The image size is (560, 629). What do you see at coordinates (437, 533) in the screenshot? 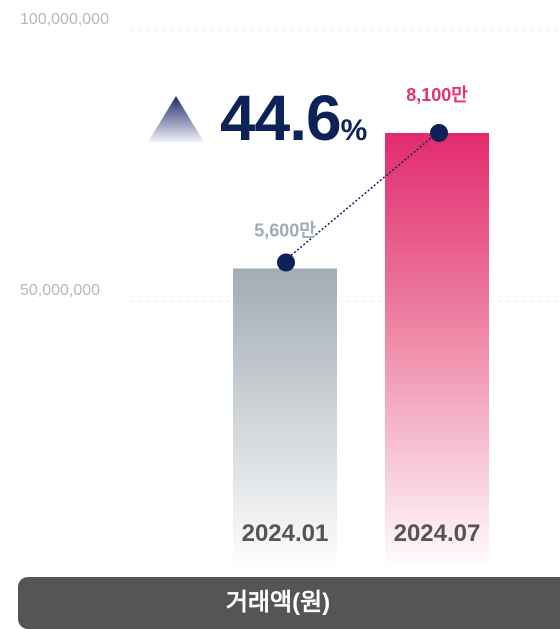
I see `category-label: 2024.07` at bounding box center [437, 533].